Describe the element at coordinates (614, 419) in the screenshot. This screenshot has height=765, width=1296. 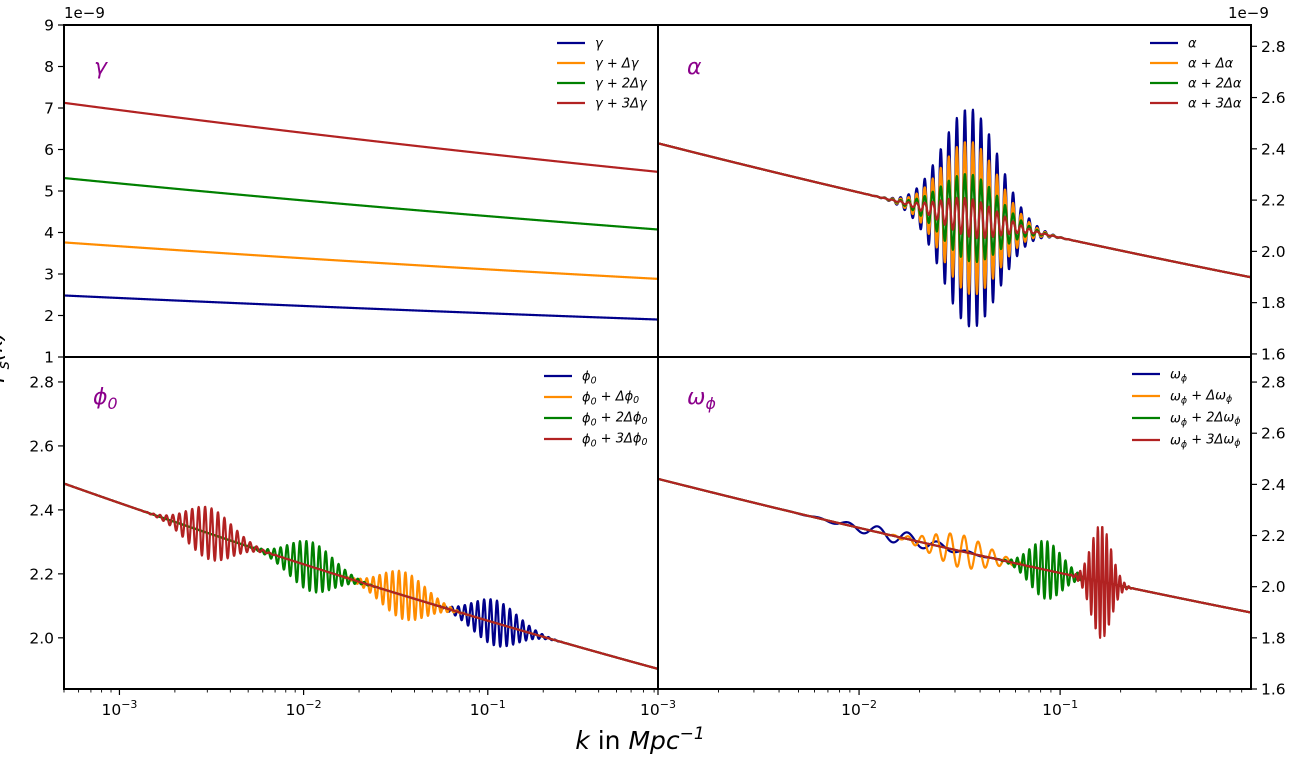
I see `legend-label: ϕ0​ + 2Δϕ0​` at that location.